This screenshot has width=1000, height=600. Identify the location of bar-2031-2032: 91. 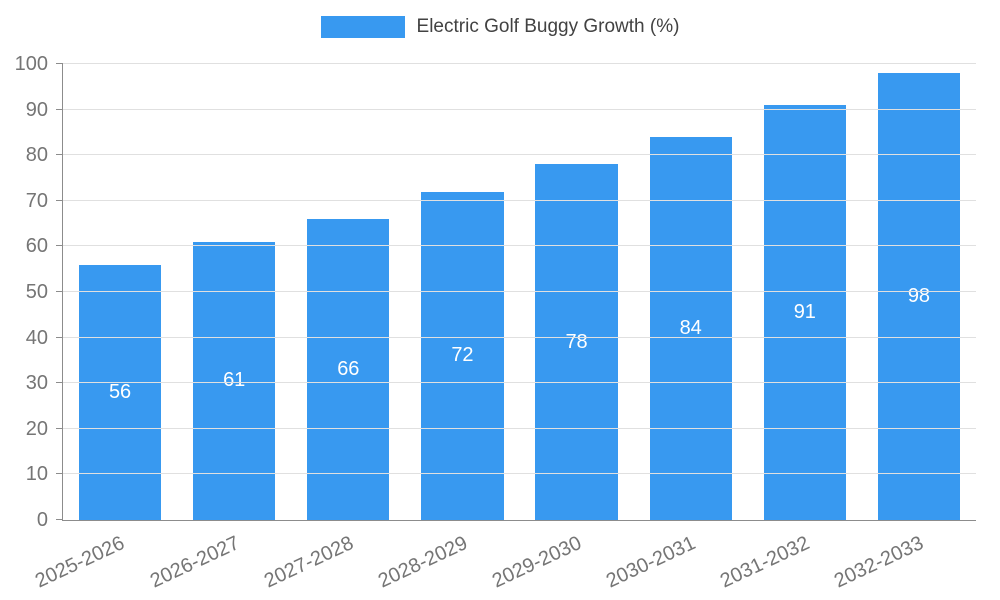
(804, 312).